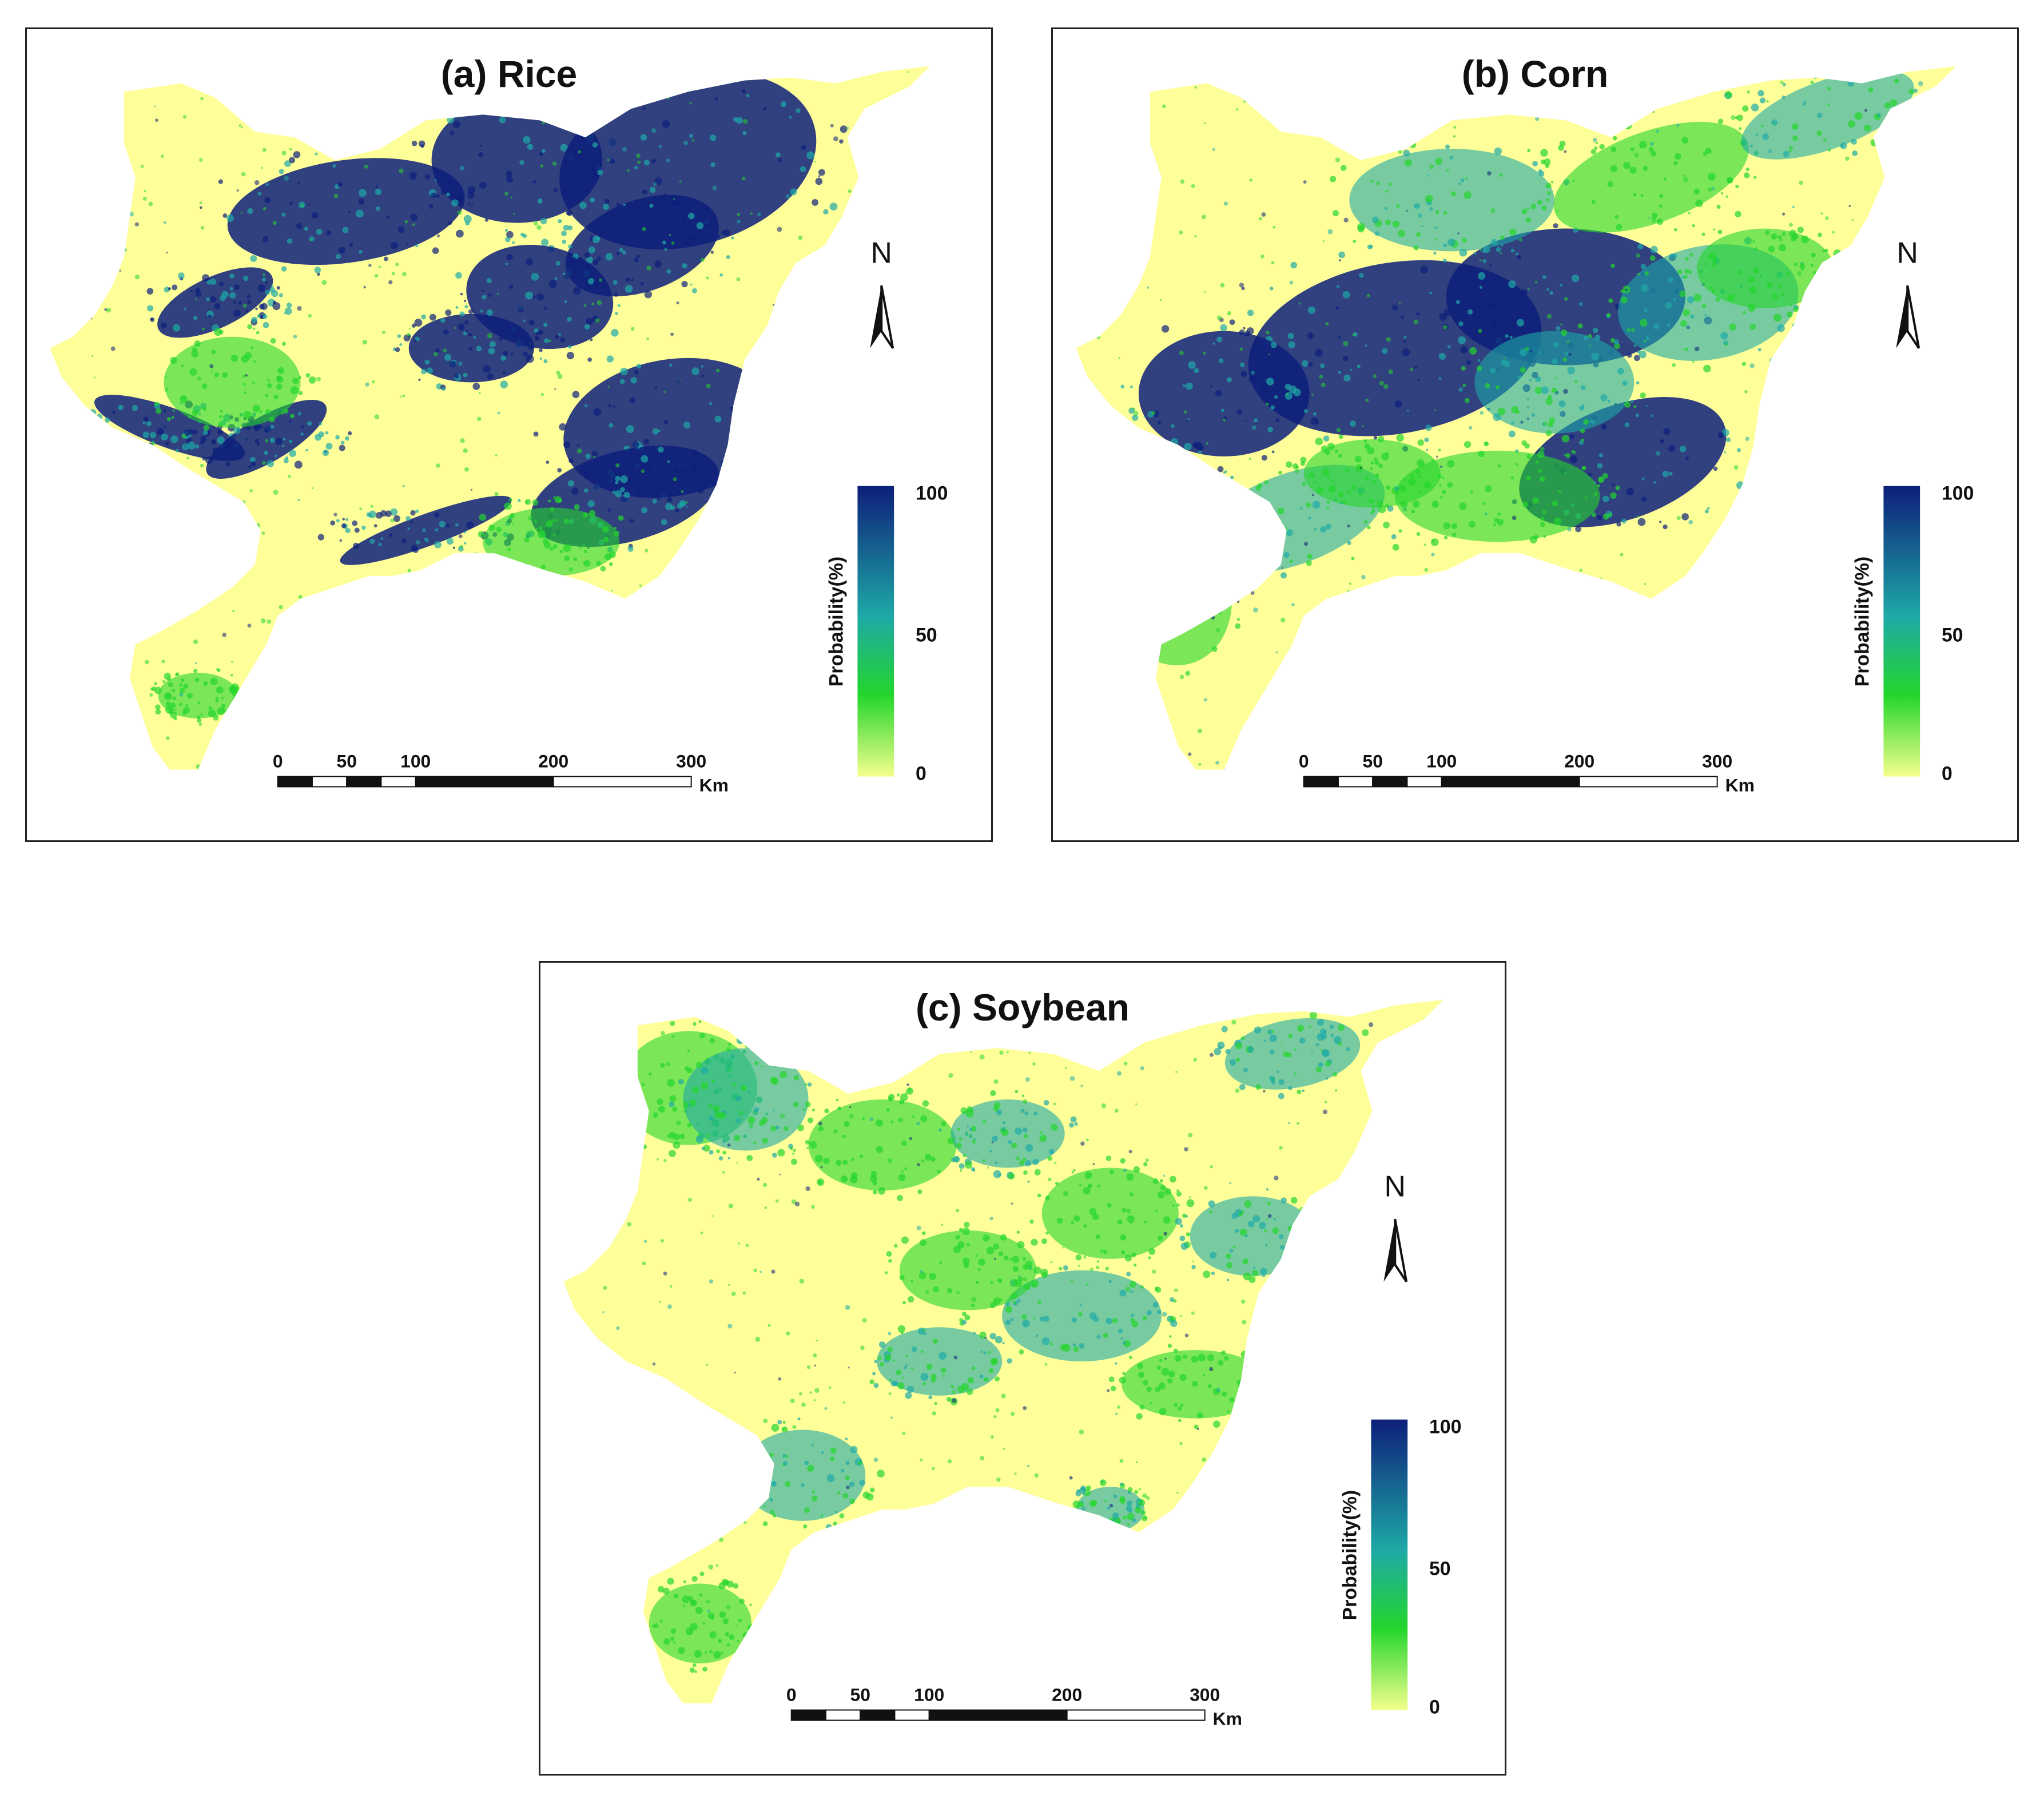 The image size is (2044, 1799). What do you see at coordinates (1740, 785) in the screenshot?
I see `scale-bar-unit: Km` at bounding box center [1740, 785].